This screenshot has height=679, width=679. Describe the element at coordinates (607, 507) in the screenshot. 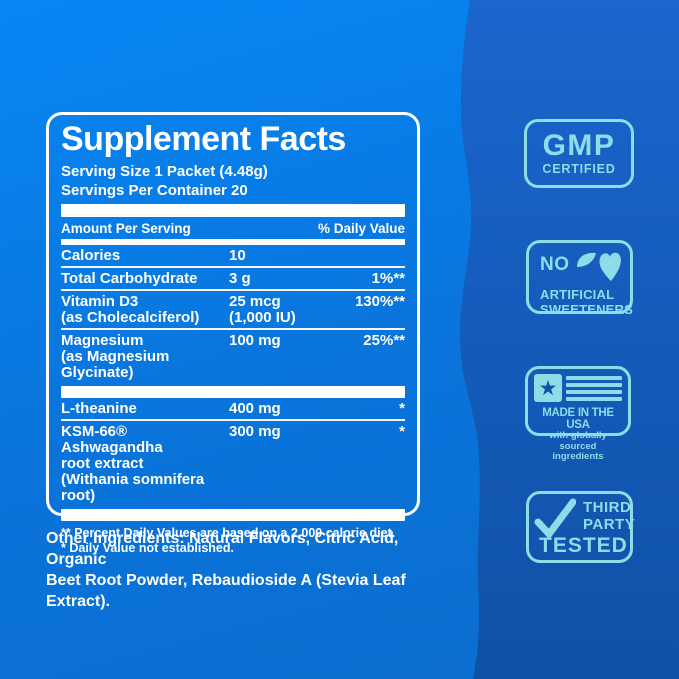

I see `third-word: THIRD` at that location.